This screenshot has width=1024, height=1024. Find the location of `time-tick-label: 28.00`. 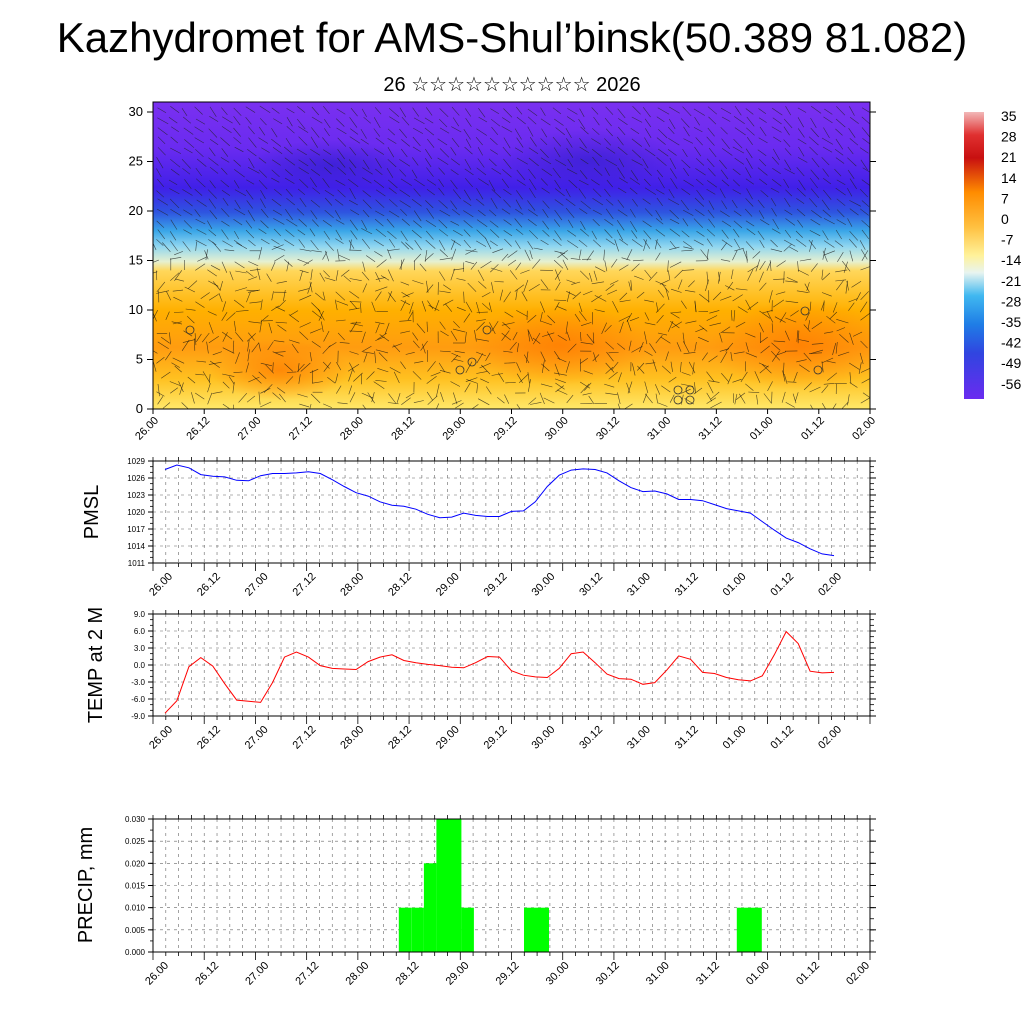

time-tick-label: 28.00 is located at coordinates (357, 974).